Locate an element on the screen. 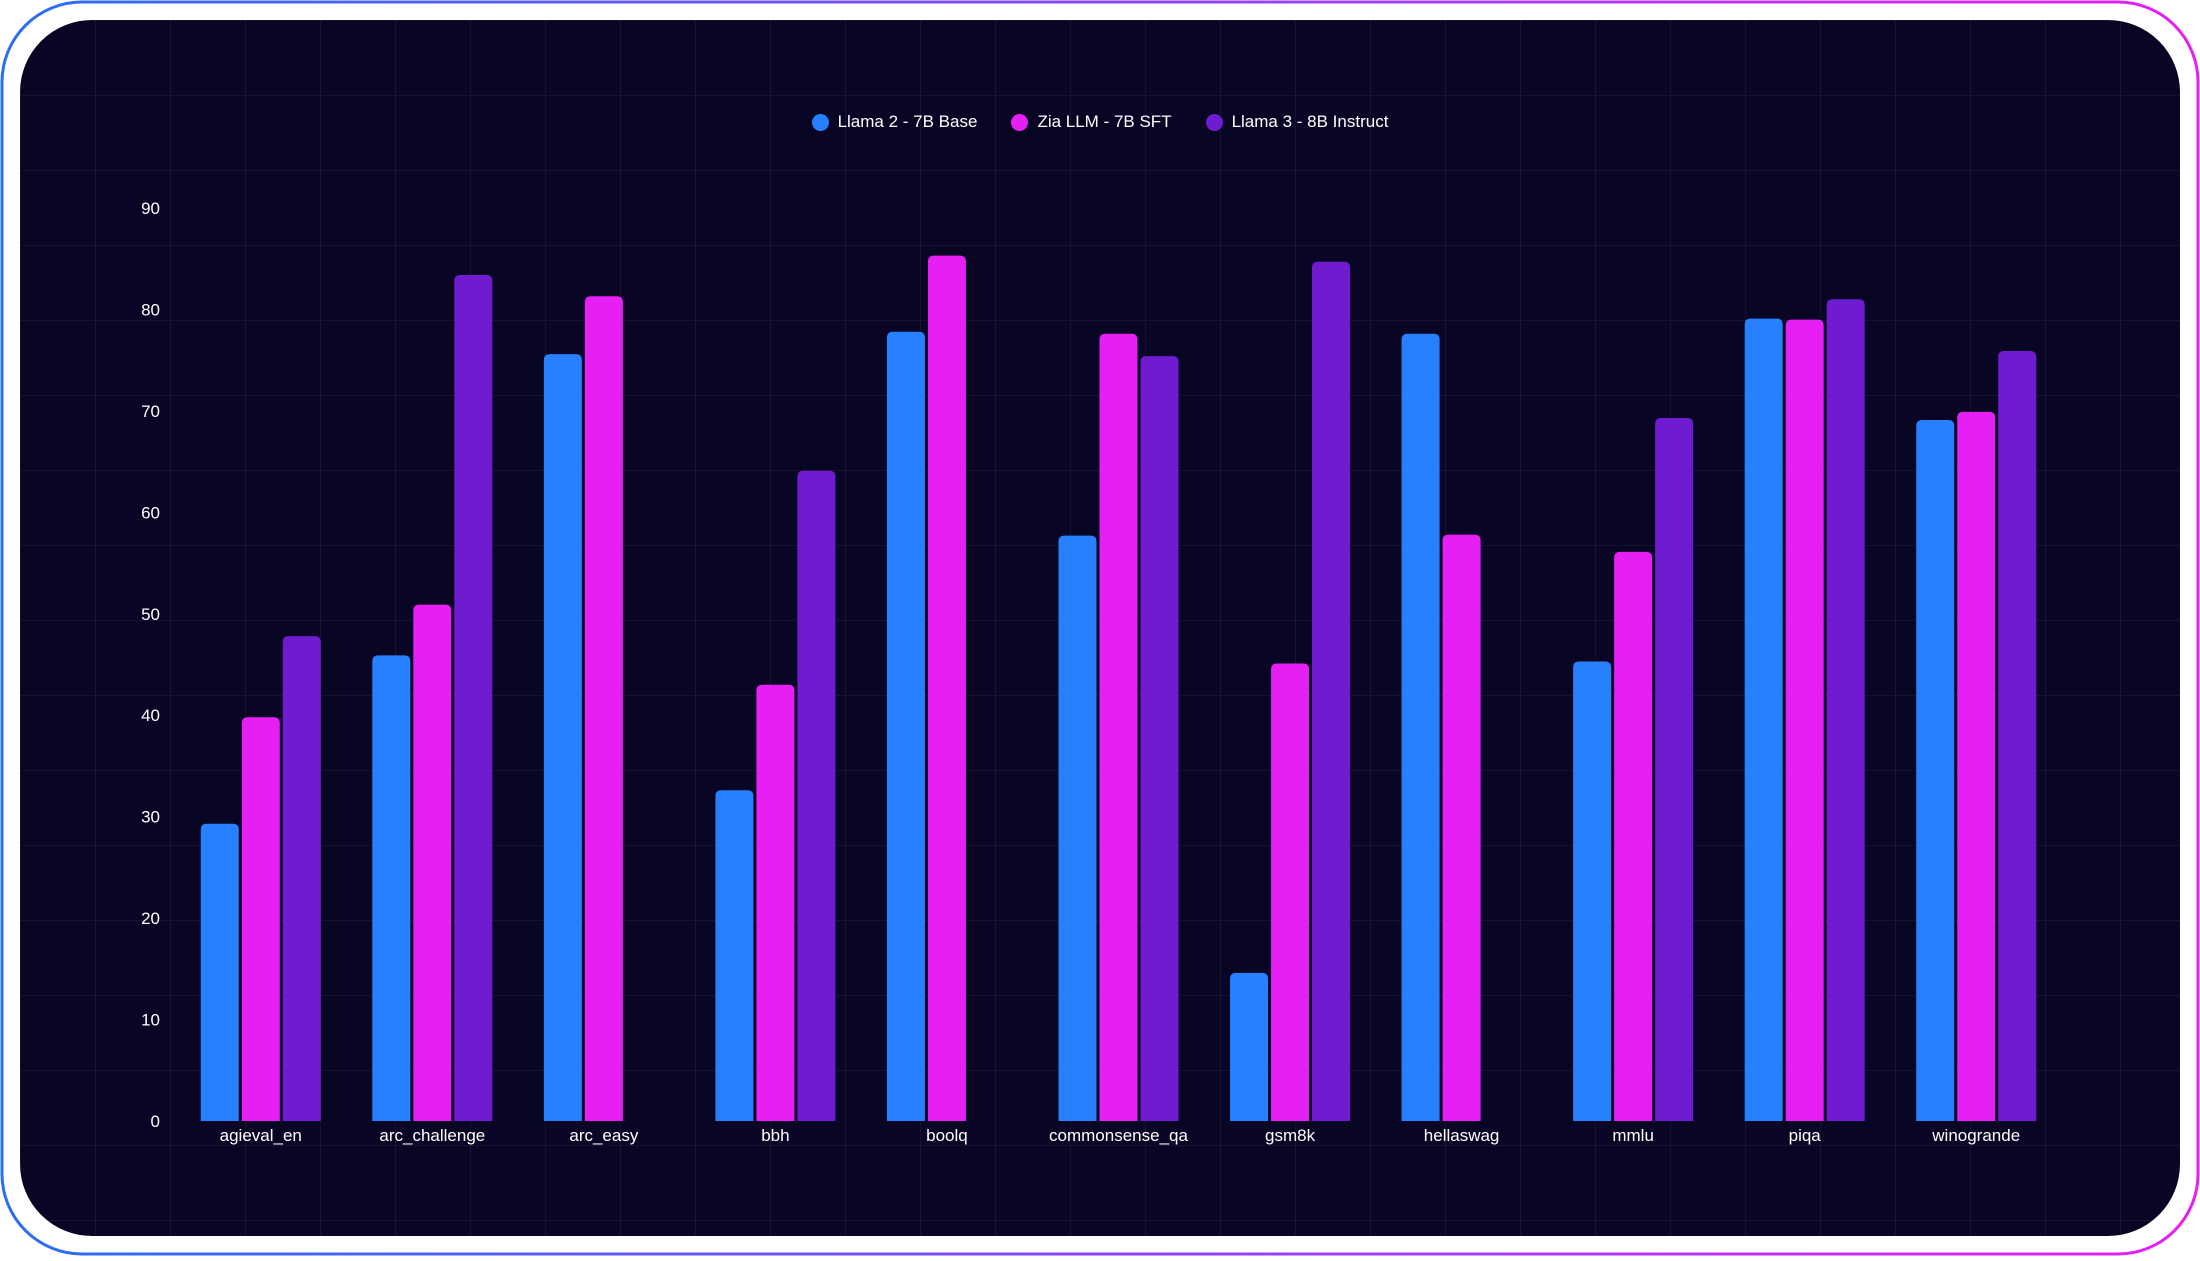  y-tick-label: 50 is located at coordinates (150, 614).